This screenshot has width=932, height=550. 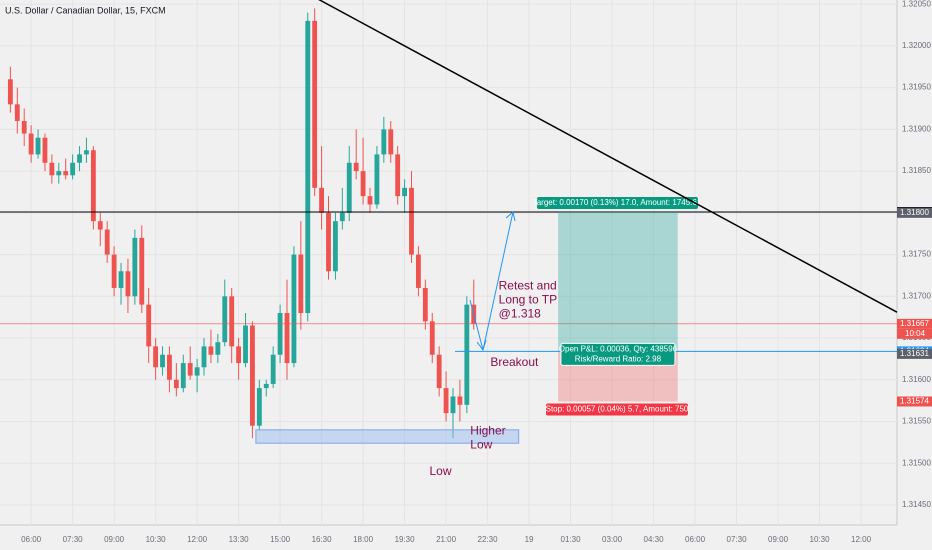 I want to click on open-box, so click(x=618, y=354).